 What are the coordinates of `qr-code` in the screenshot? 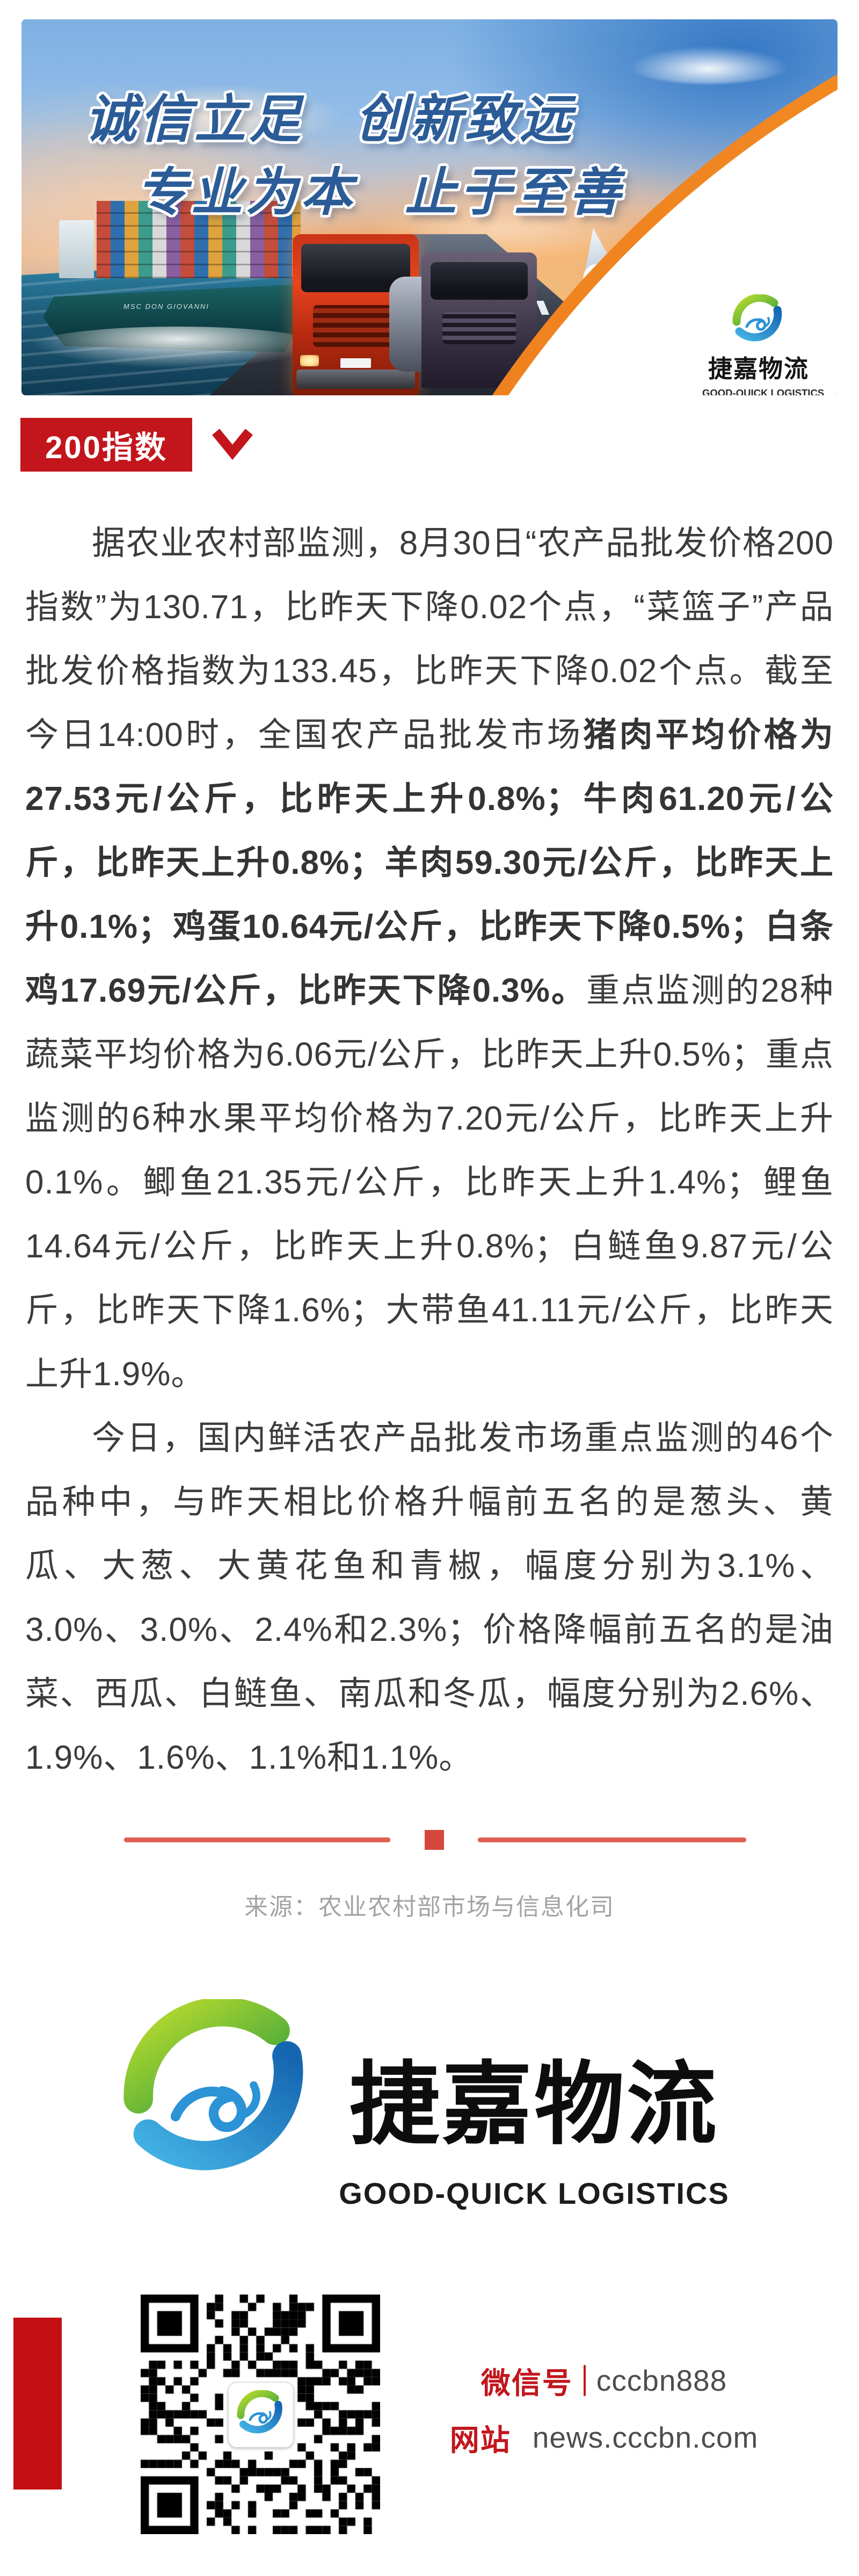 It's located at (260, 2414).